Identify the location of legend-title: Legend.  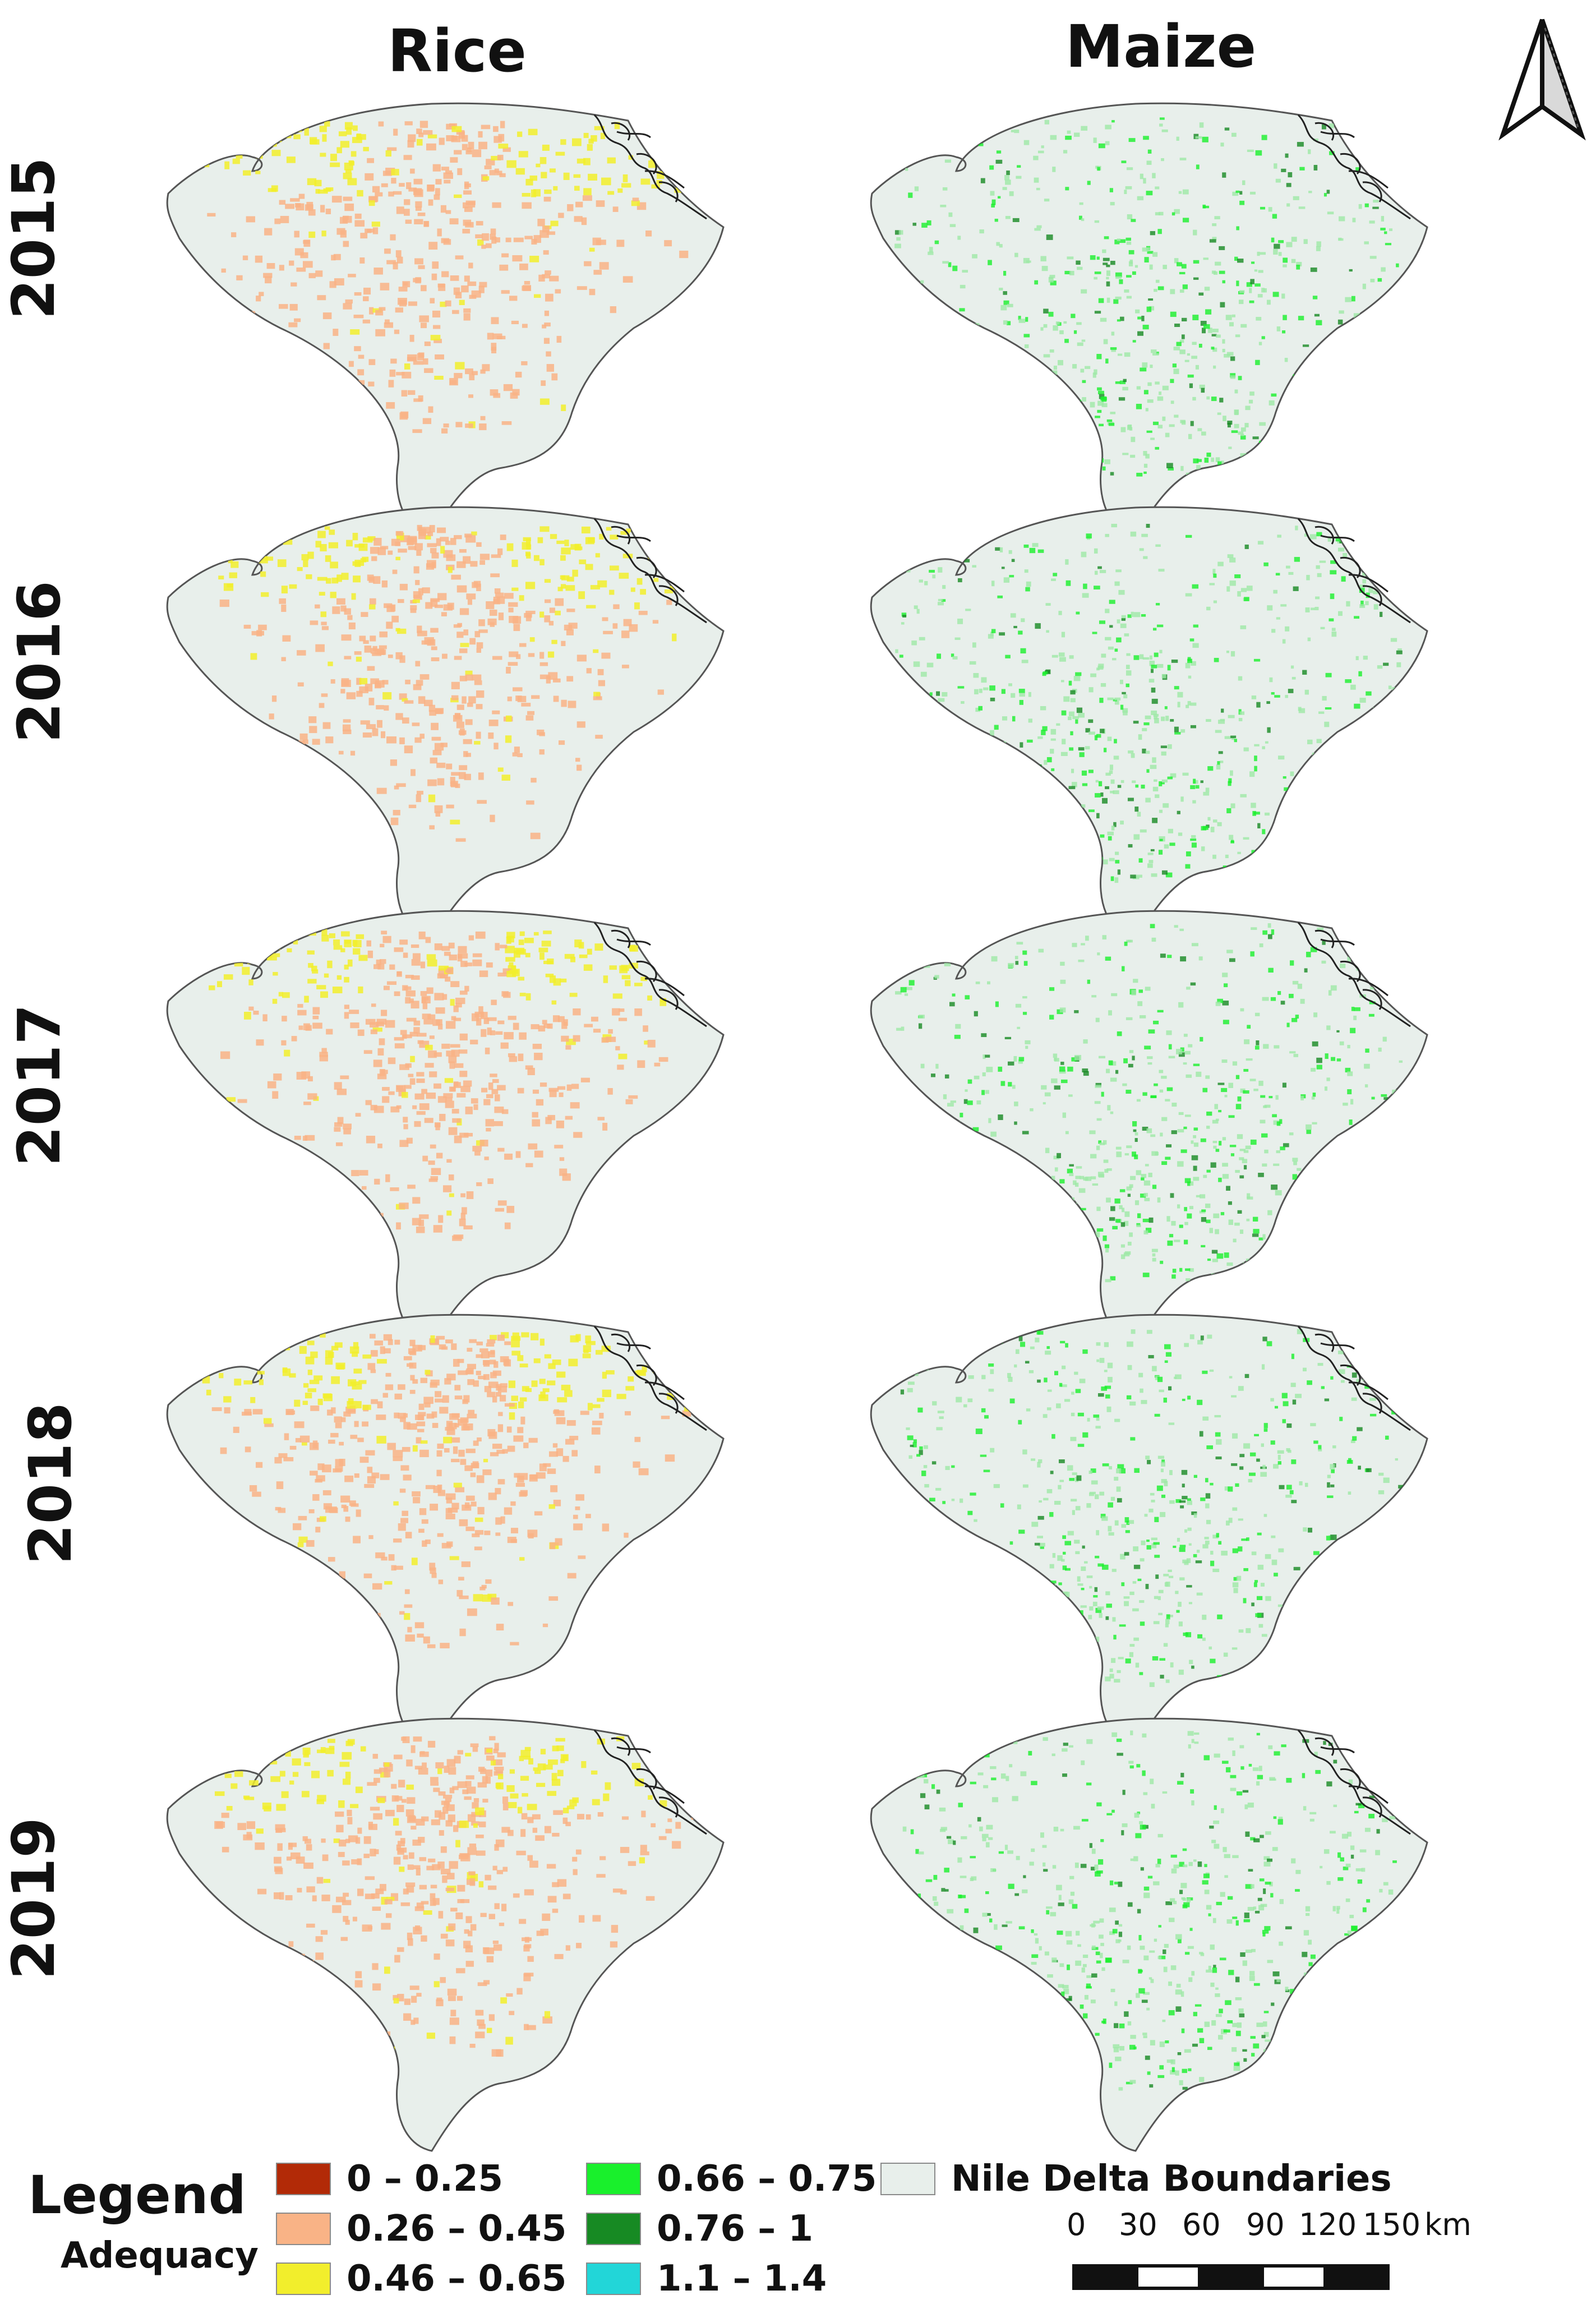
(137, 2195).